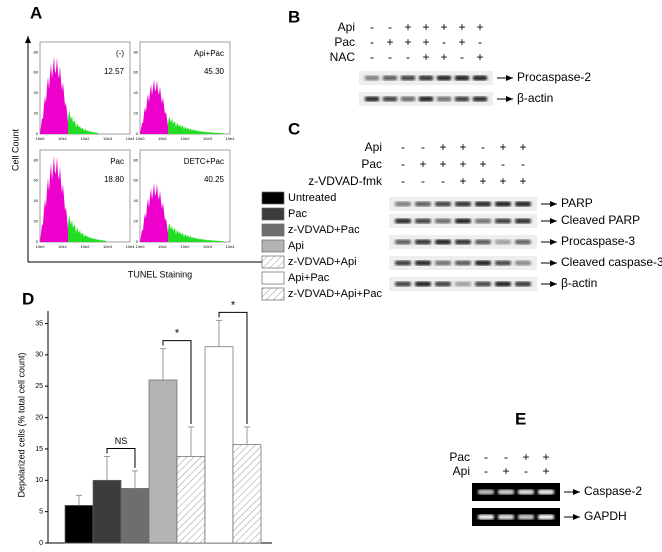  I want to click on band-label: Procaspase-2, so click(554, 77).